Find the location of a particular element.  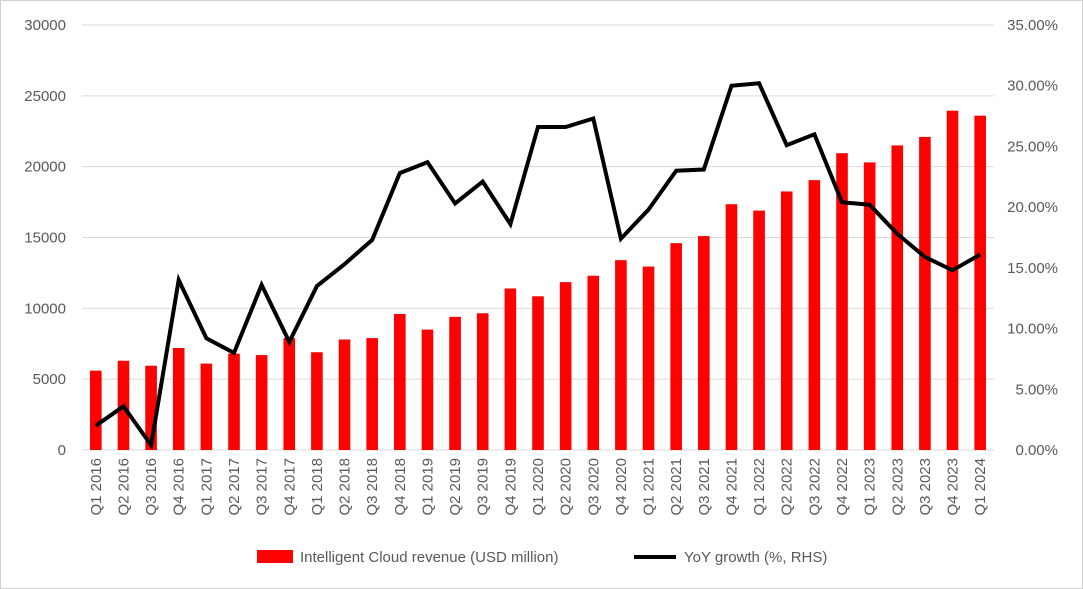

y-right-tick-label: 0.00% is located at coordinates (1036, 450).